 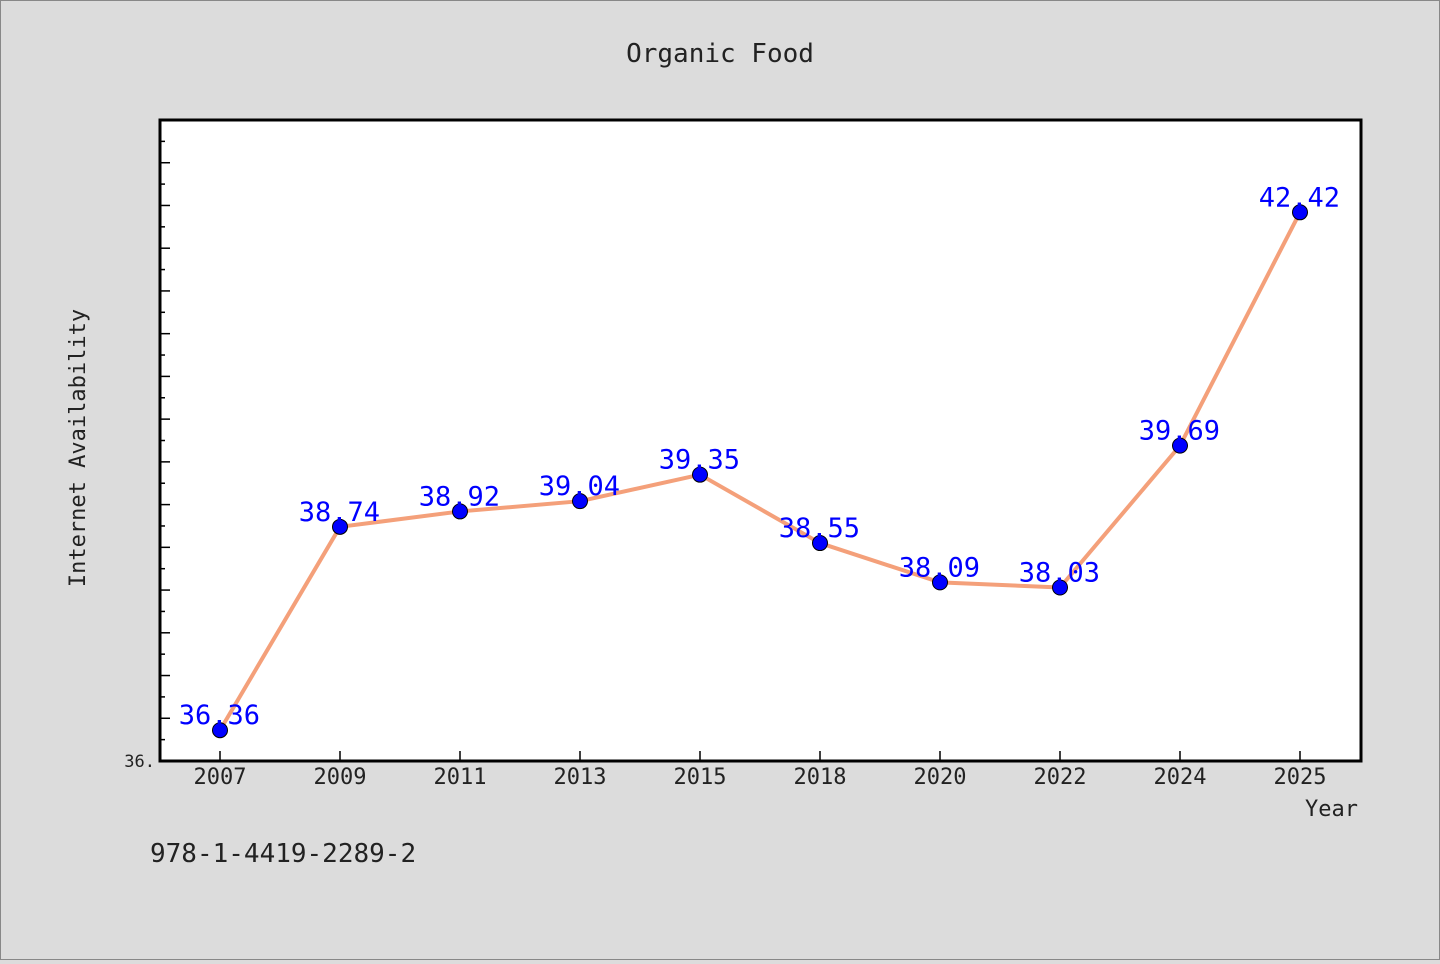 What do you see at coordinates (720, 54) in the screenshot?
I see `chart-title: Organic Food` at bounding box center [720, 54].